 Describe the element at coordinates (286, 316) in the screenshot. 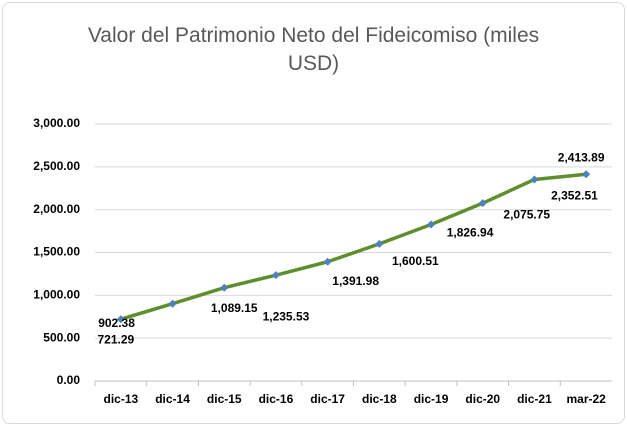

I see `data-label: 1,235.53` at that location.